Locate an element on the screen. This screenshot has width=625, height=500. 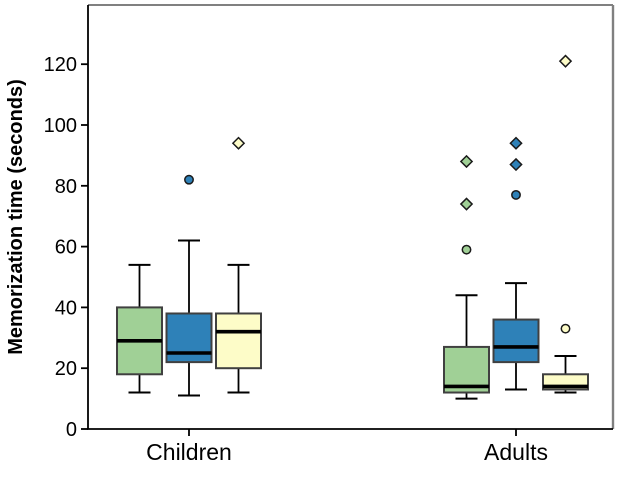
box-group-3-yellow-children is located at coordinates (238, 341).